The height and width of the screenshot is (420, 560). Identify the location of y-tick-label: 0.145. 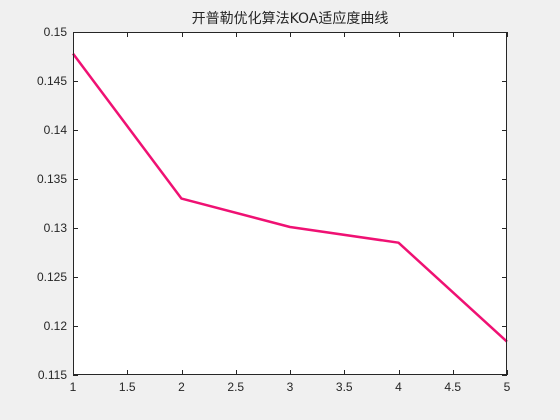
(52, 81).